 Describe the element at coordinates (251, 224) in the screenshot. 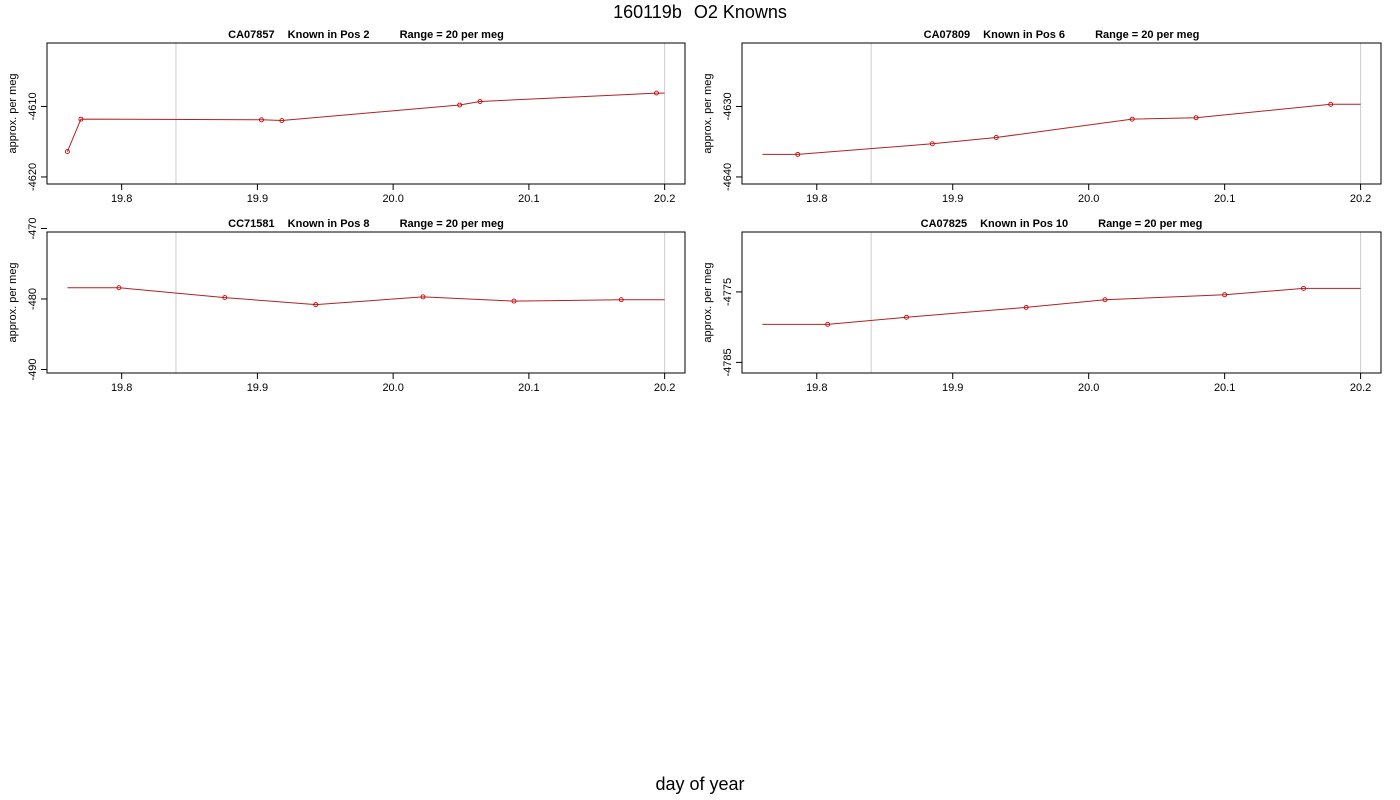

I see `panel-title-part: CC71581` at that location.